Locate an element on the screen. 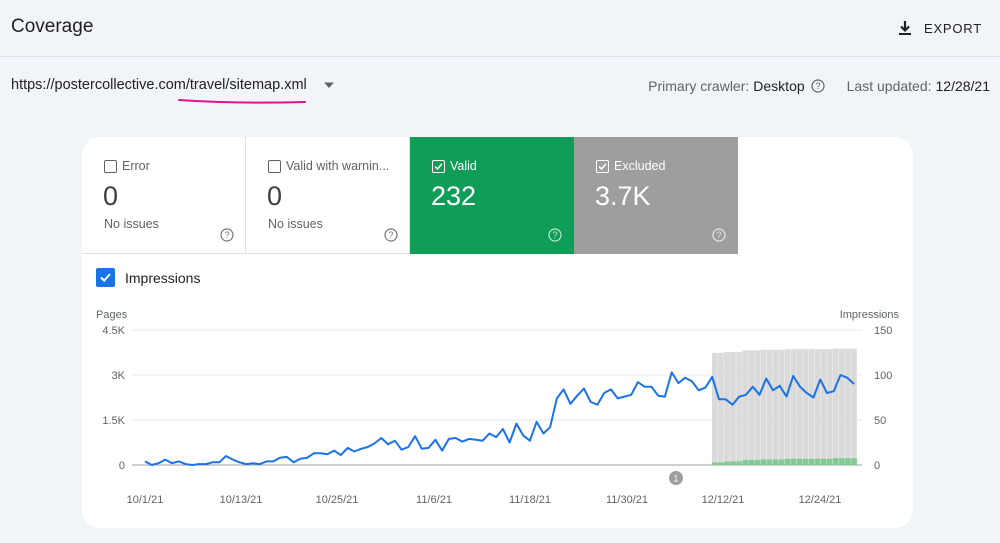 The image size is (1000, 543). x-tick-label: 12/24/21 is located at coordinates (820, 500).